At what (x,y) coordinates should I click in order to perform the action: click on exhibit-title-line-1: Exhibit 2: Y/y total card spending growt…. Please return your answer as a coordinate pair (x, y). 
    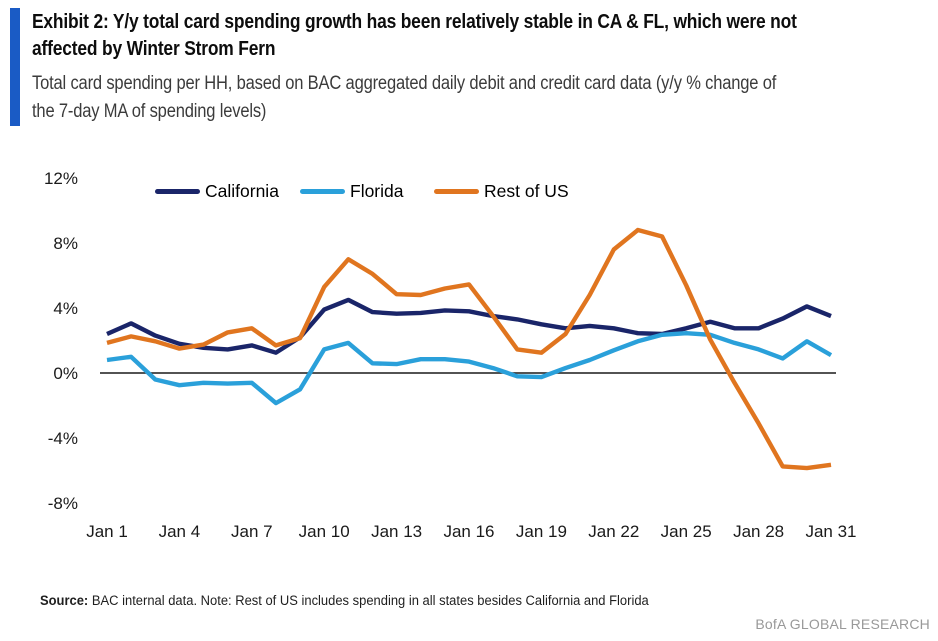
    Looking at the image, I should click on (414, 22).